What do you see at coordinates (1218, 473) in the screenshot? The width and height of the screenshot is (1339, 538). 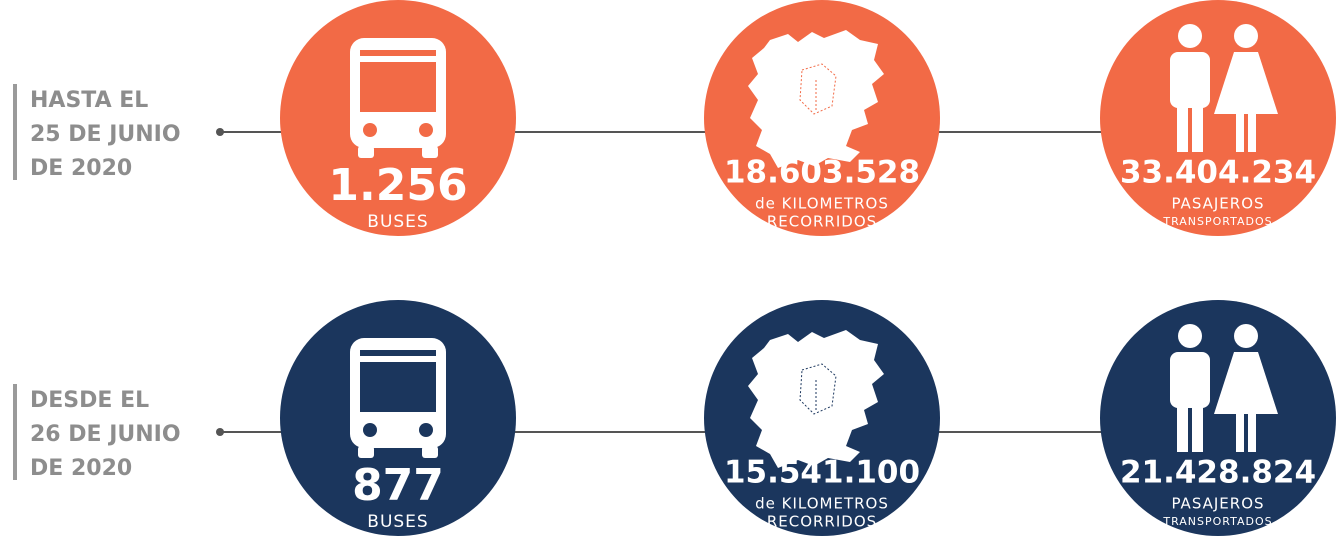 I see `stat-value: 21.428.824` at bounding box center [1218, 473].